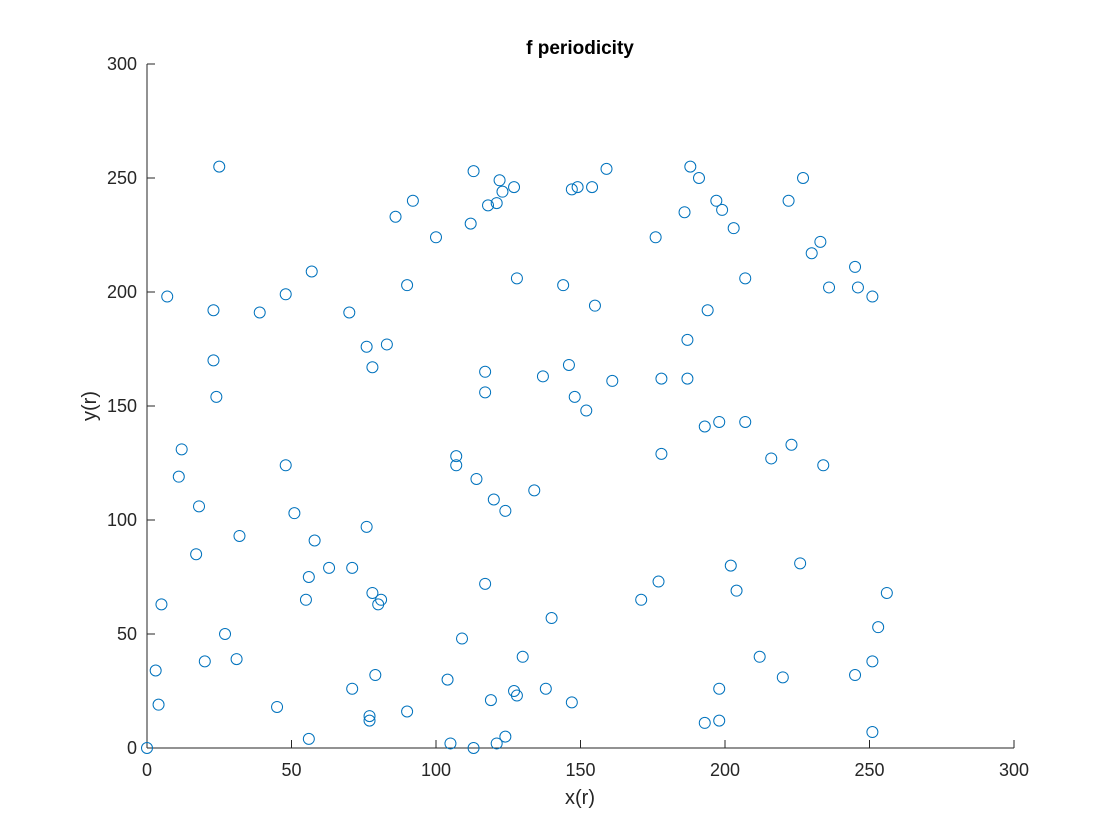 The width and height of the screenshot is (1120, 840). I want to click on x-tick-label: 200, so click(725, 770).